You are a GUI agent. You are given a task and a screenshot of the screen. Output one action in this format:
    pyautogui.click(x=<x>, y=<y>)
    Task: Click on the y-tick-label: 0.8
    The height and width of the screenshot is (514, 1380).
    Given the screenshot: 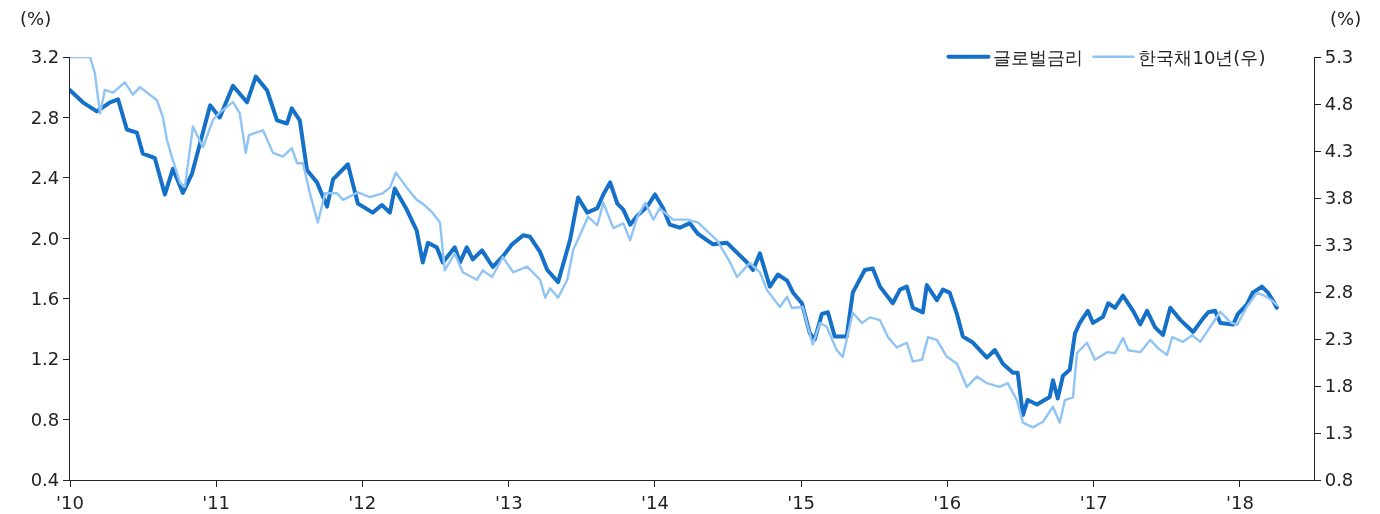 What is the action you would take?
    pyautogui.click(x=45, y=419)
    